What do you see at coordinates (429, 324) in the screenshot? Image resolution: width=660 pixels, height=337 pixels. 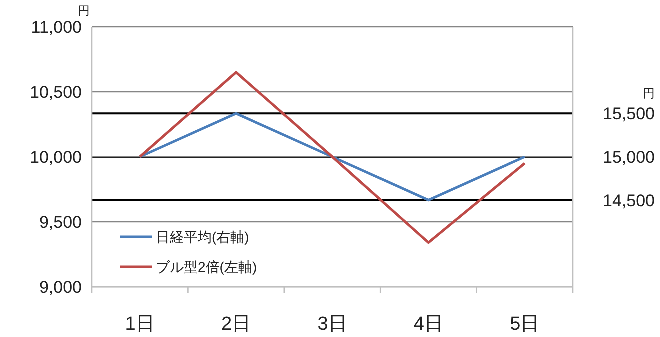 I see `x-tick-label: 4日` at bounding box center [429, 324].